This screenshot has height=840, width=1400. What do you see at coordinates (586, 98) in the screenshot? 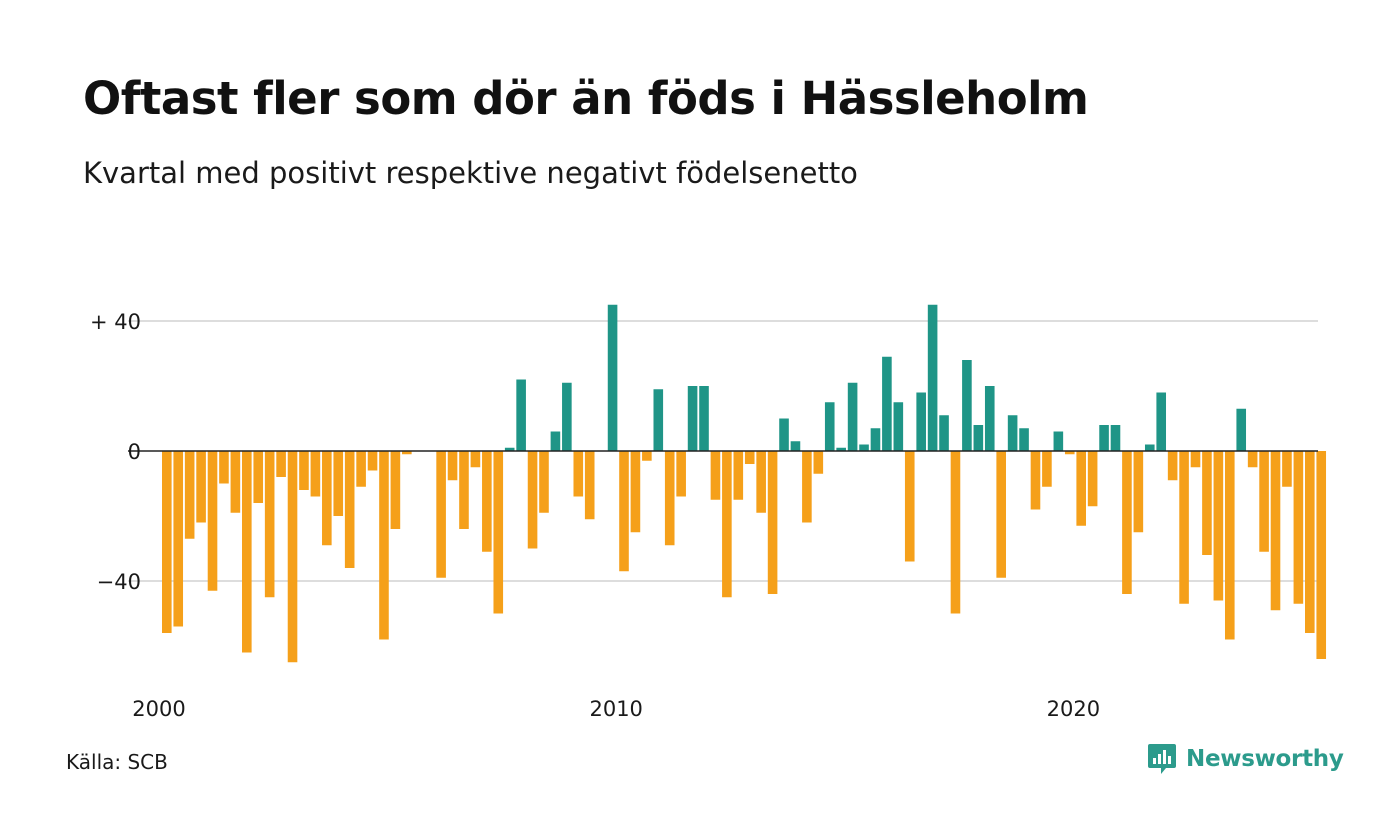
I see `chart-title: Oftast fler som dör än föds i Hässleholm` at bounding box center [586, 98].